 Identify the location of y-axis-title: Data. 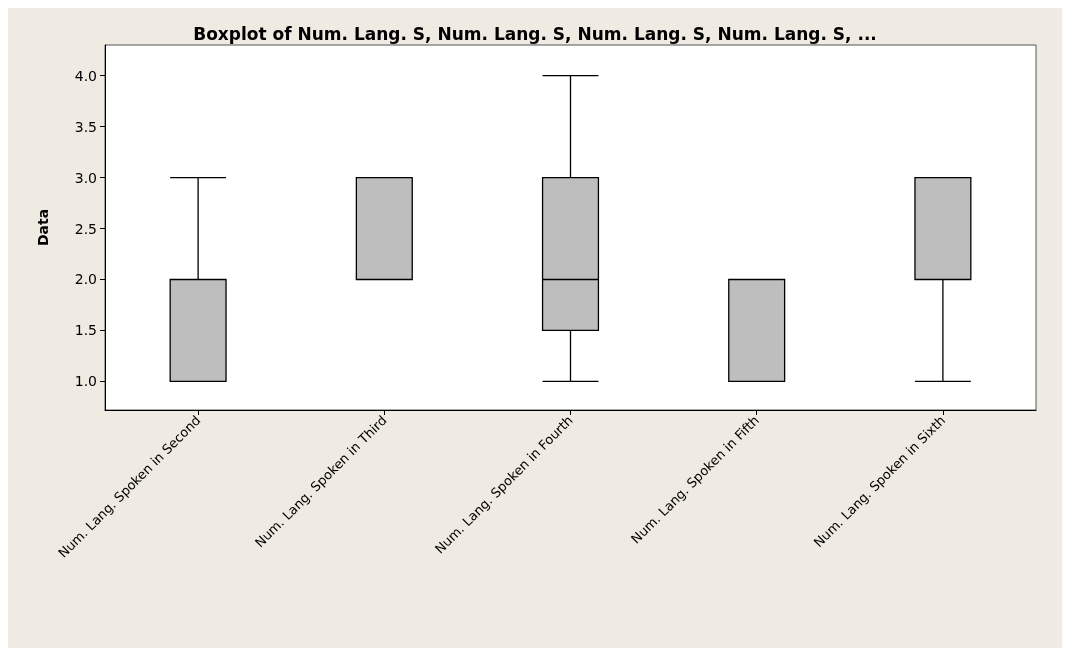
(43, 227).